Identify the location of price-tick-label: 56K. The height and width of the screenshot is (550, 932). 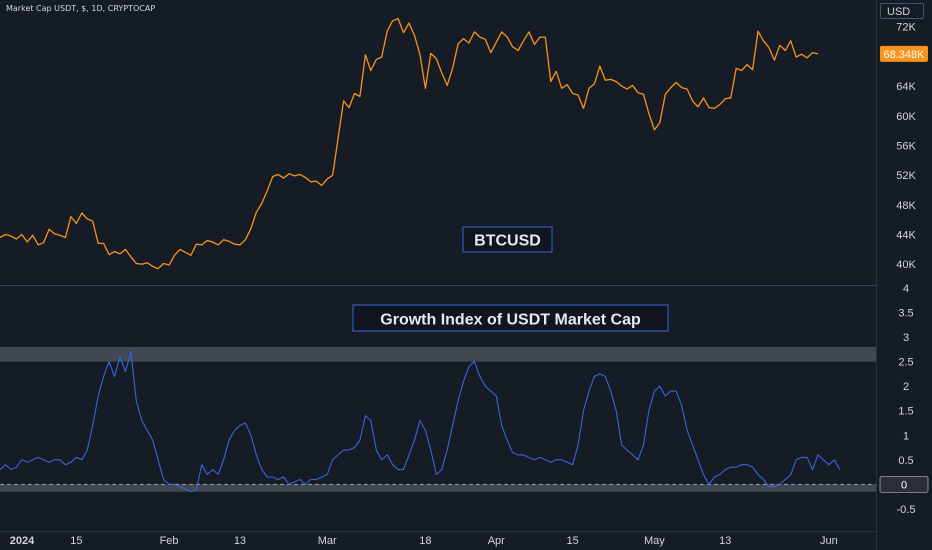
(906, 146).